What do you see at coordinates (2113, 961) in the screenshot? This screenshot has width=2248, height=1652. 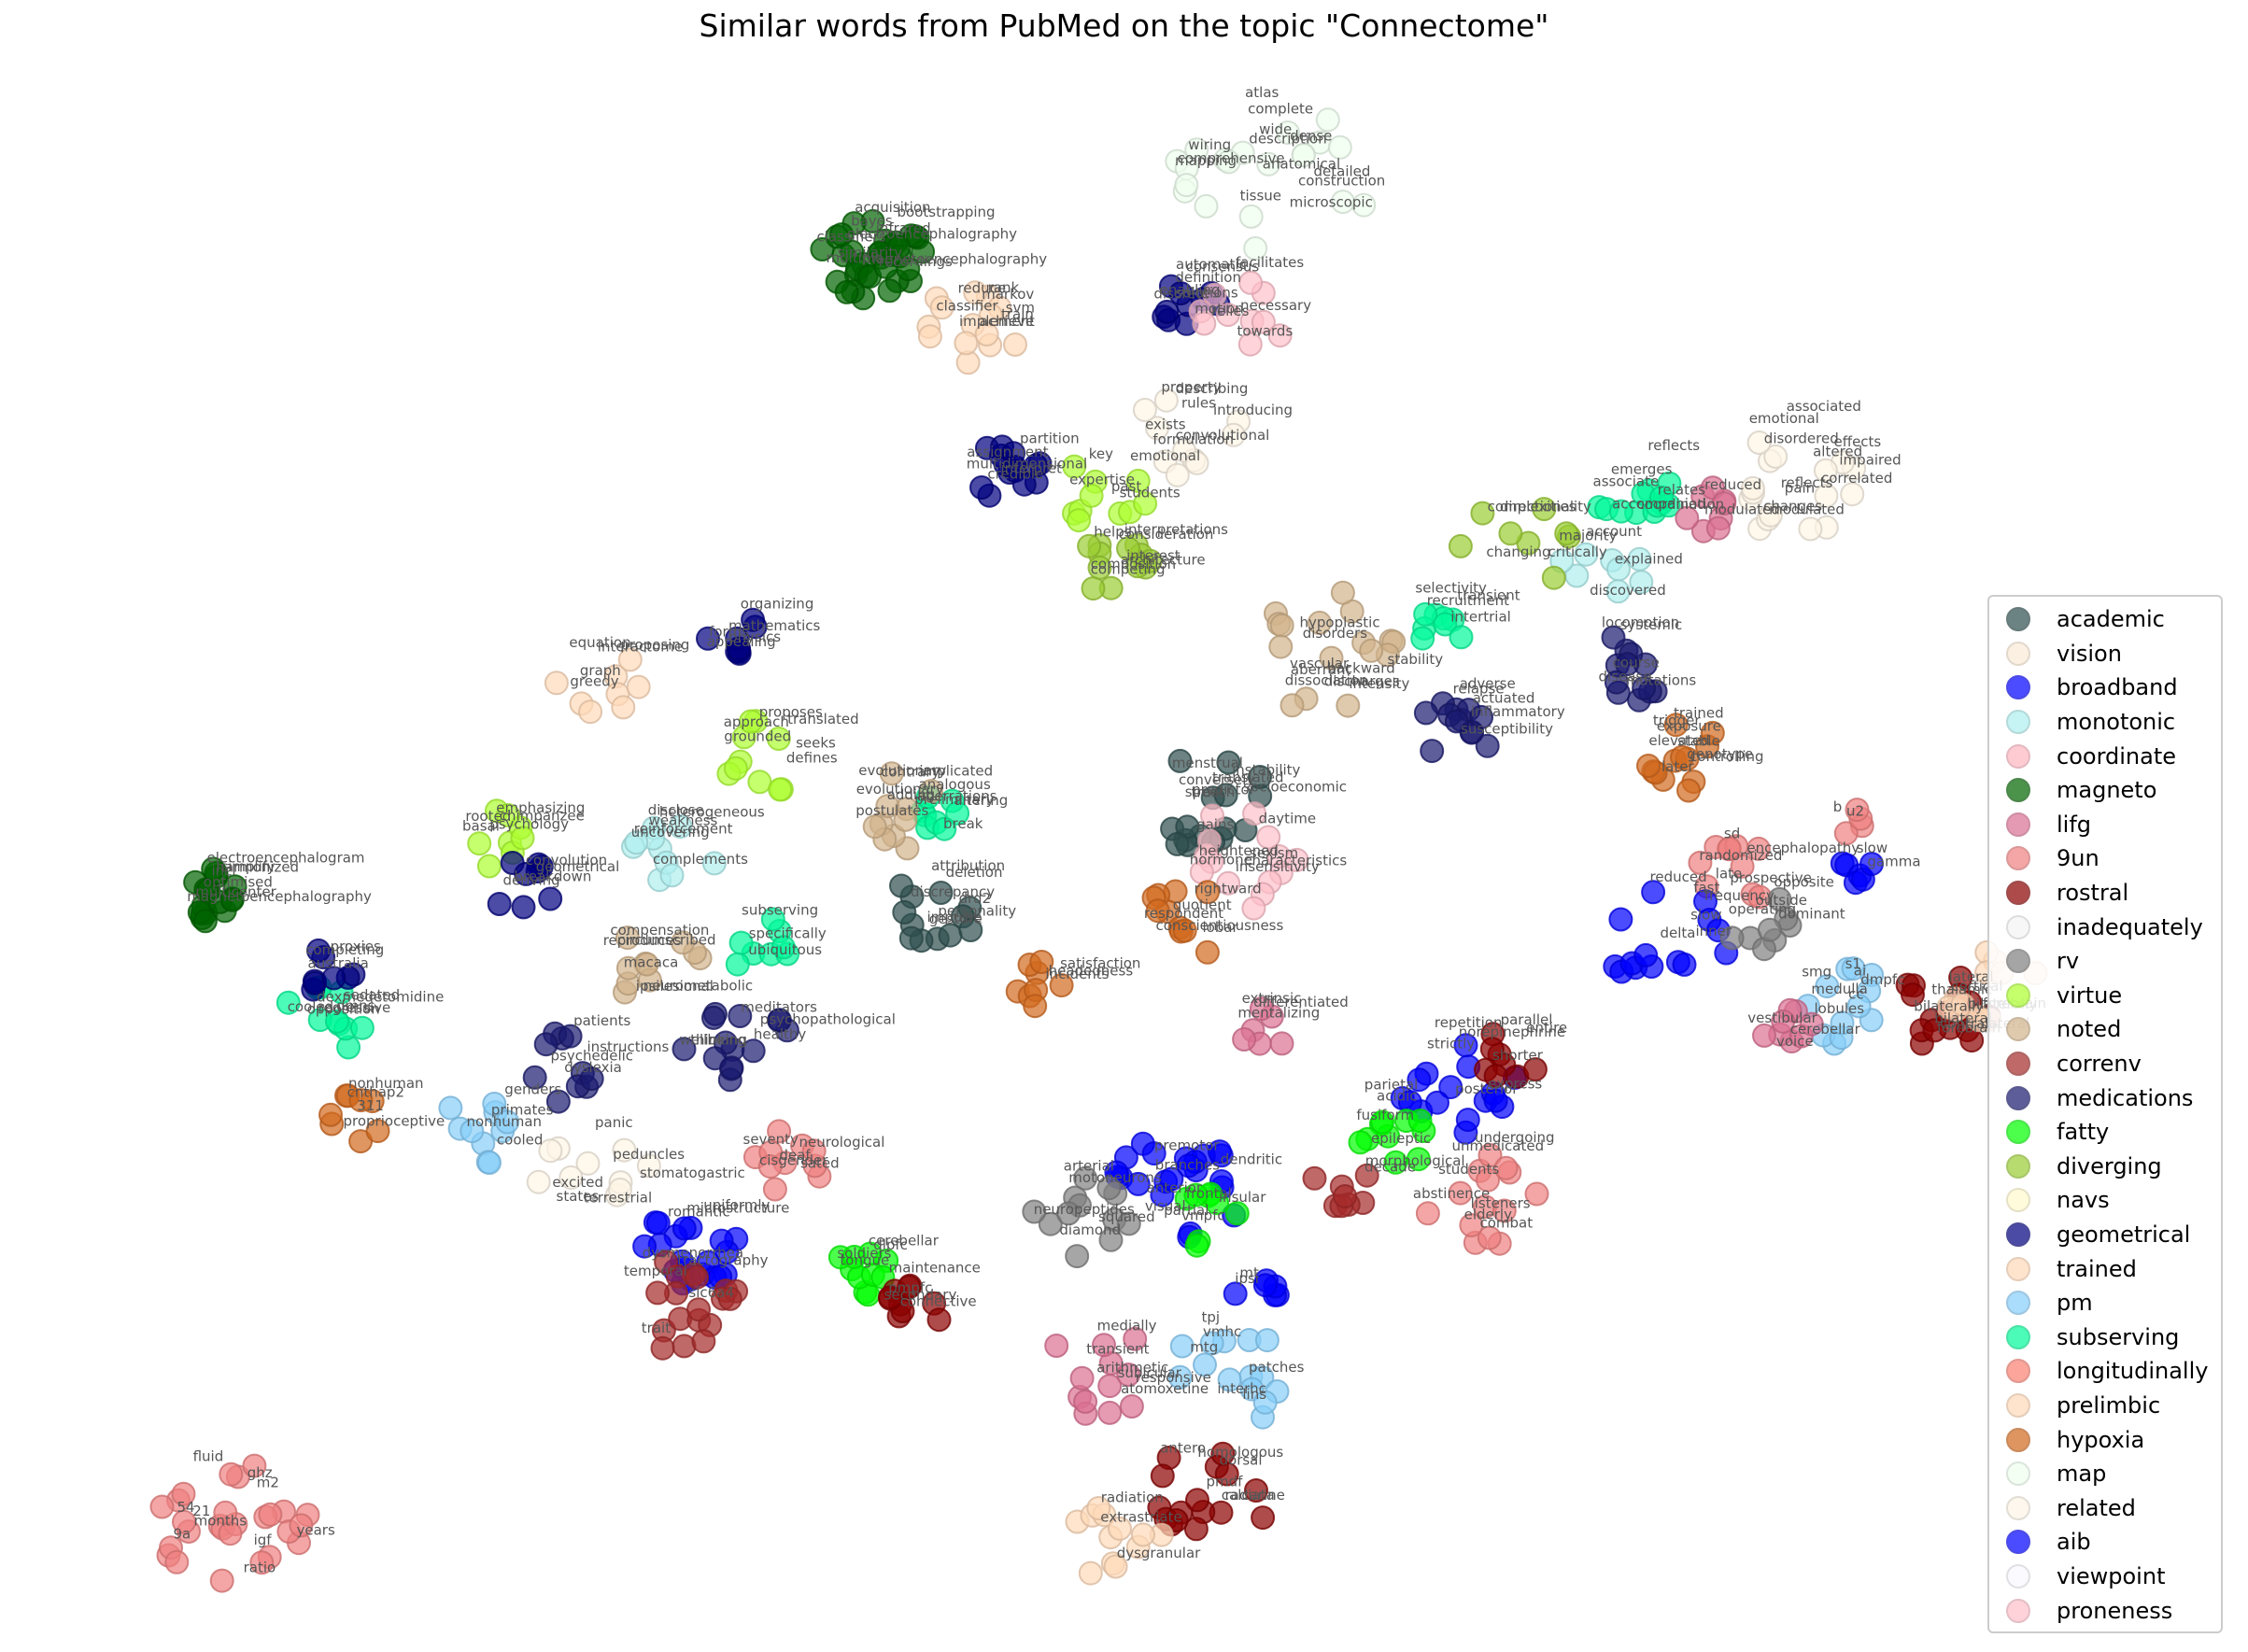 I see `legend-entry-rv: rv` at bounding box center [2113, 961].